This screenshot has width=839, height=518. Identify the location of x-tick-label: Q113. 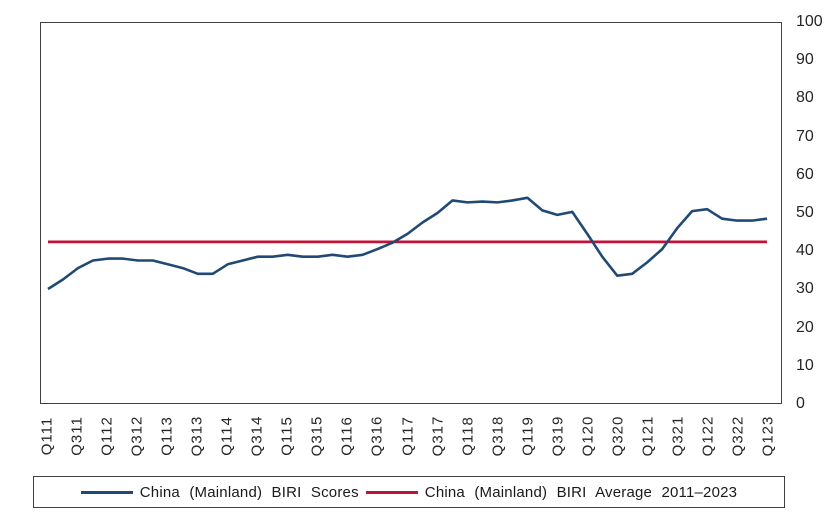
(167, 436).